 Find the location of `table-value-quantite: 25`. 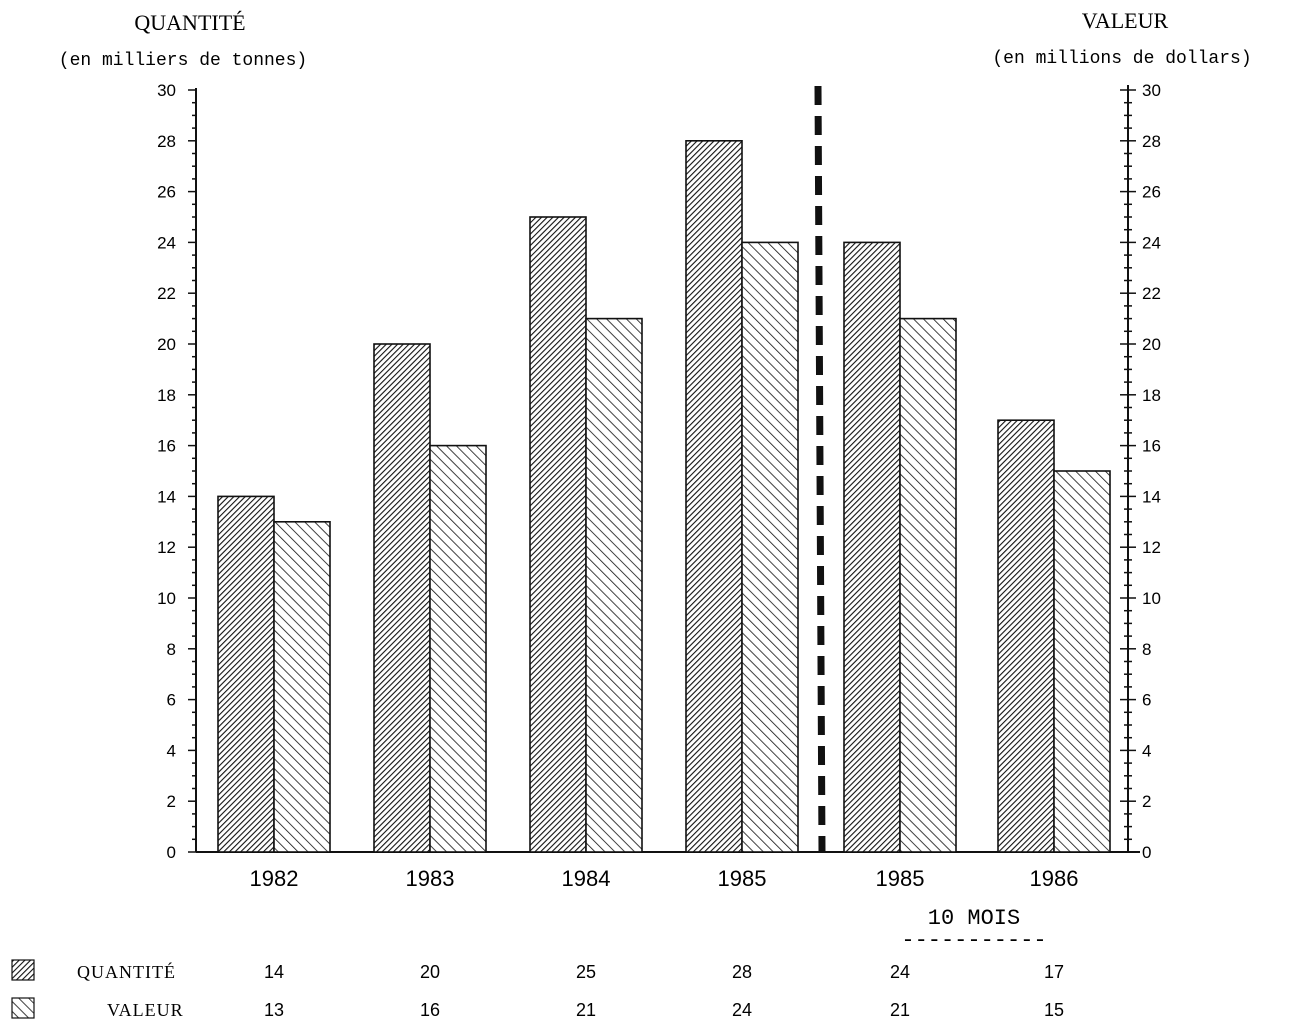

table-value-quantite: 25 is located at coordinates (586, 972).